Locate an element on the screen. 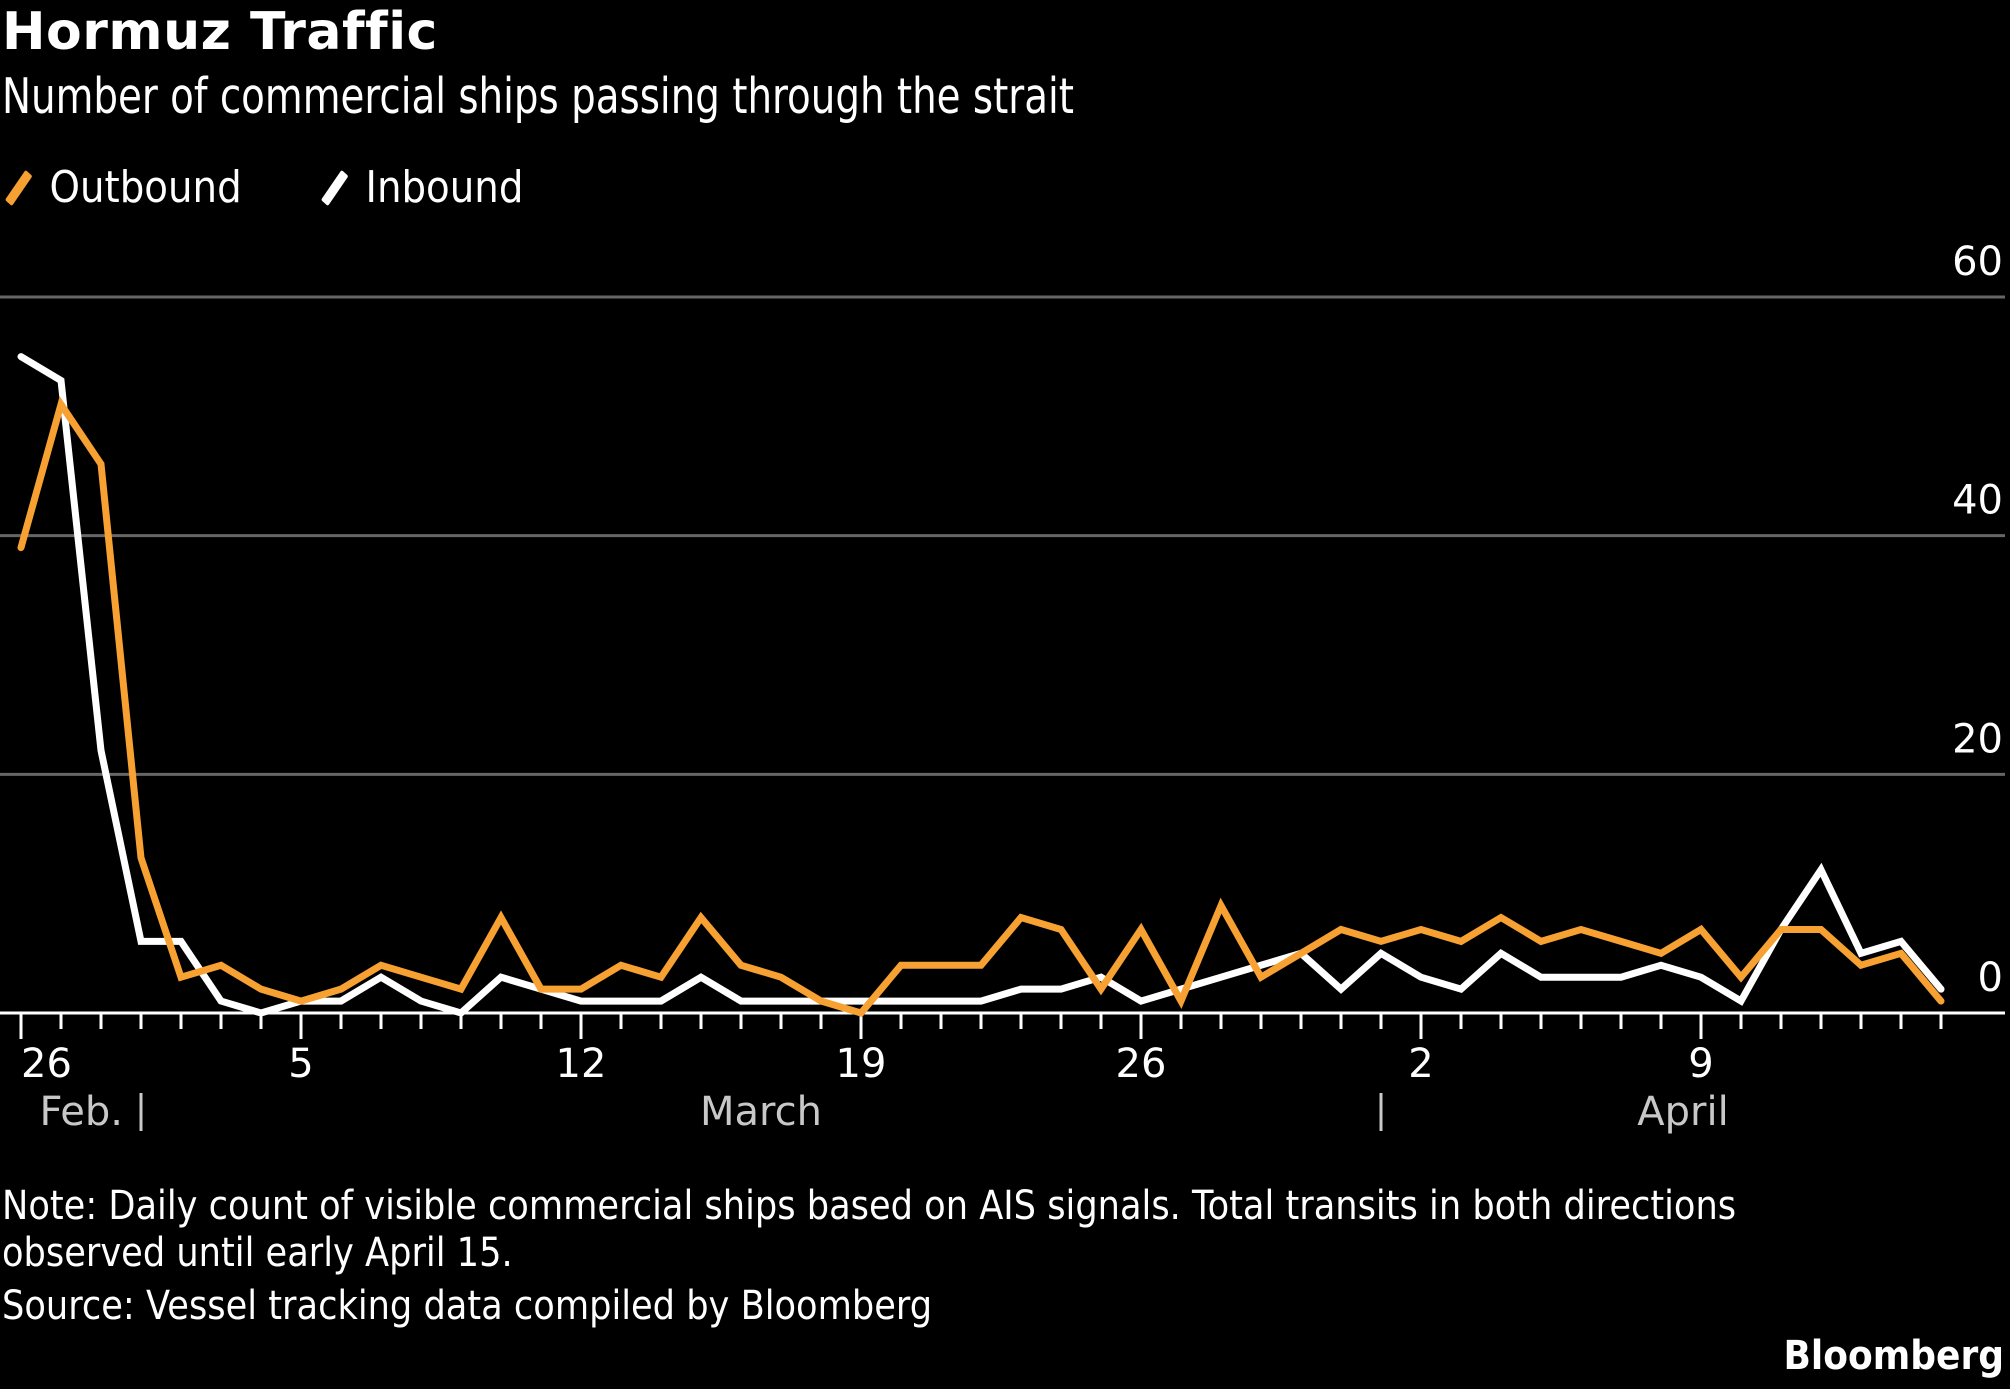 The image size is (2010, 1389). y-tick-label: 0 is located at coordinates (1990, 978).